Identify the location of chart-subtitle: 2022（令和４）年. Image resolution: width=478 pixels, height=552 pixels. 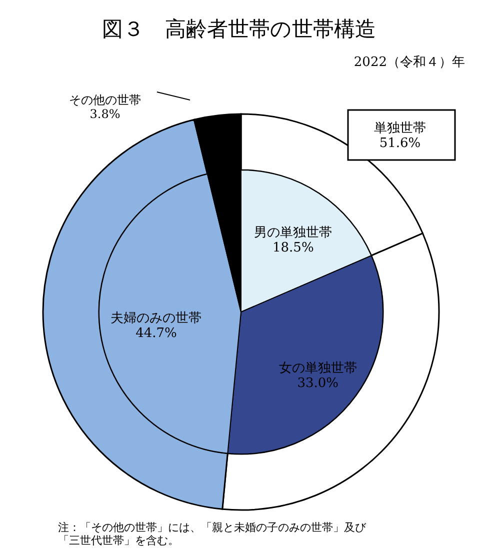
(409, 62).